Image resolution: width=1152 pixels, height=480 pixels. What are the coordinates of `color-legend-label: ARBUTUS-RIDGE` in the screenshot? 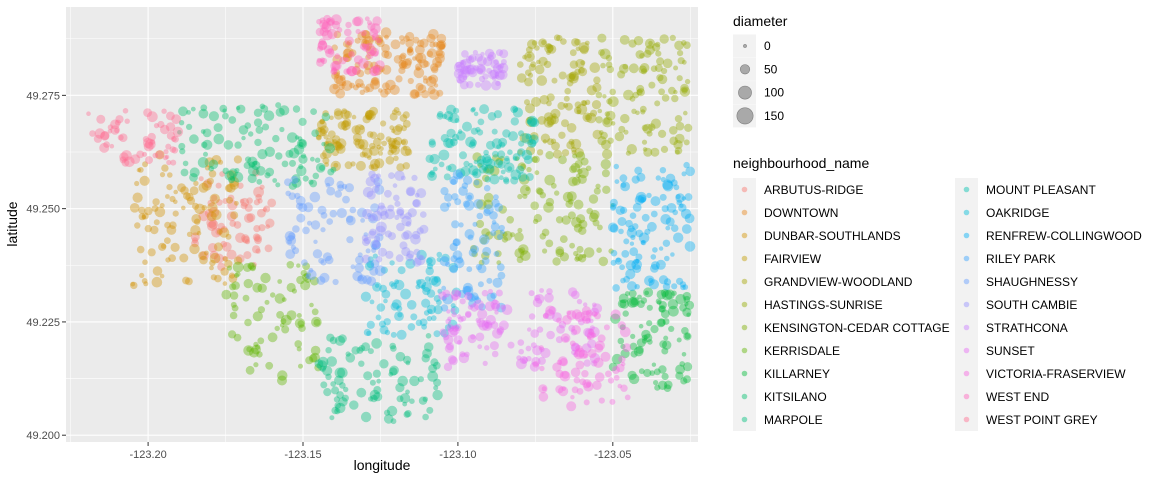 It's located at (813, 190).